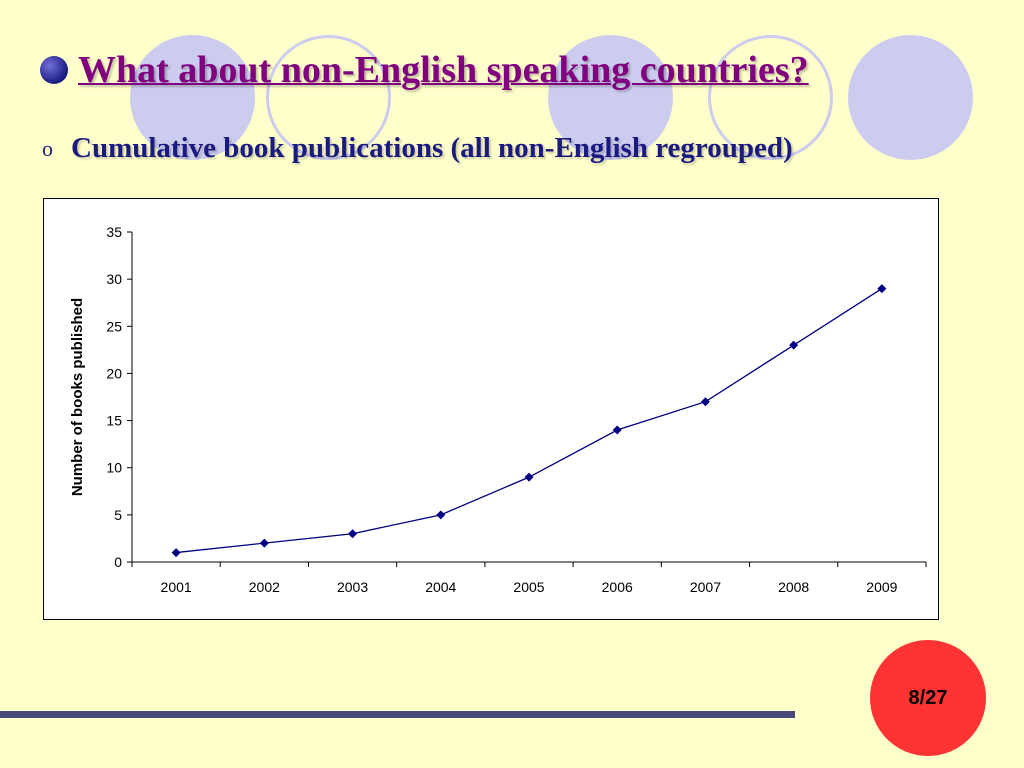  I want to click on x-tick-label: 2004, so click(440, 587).